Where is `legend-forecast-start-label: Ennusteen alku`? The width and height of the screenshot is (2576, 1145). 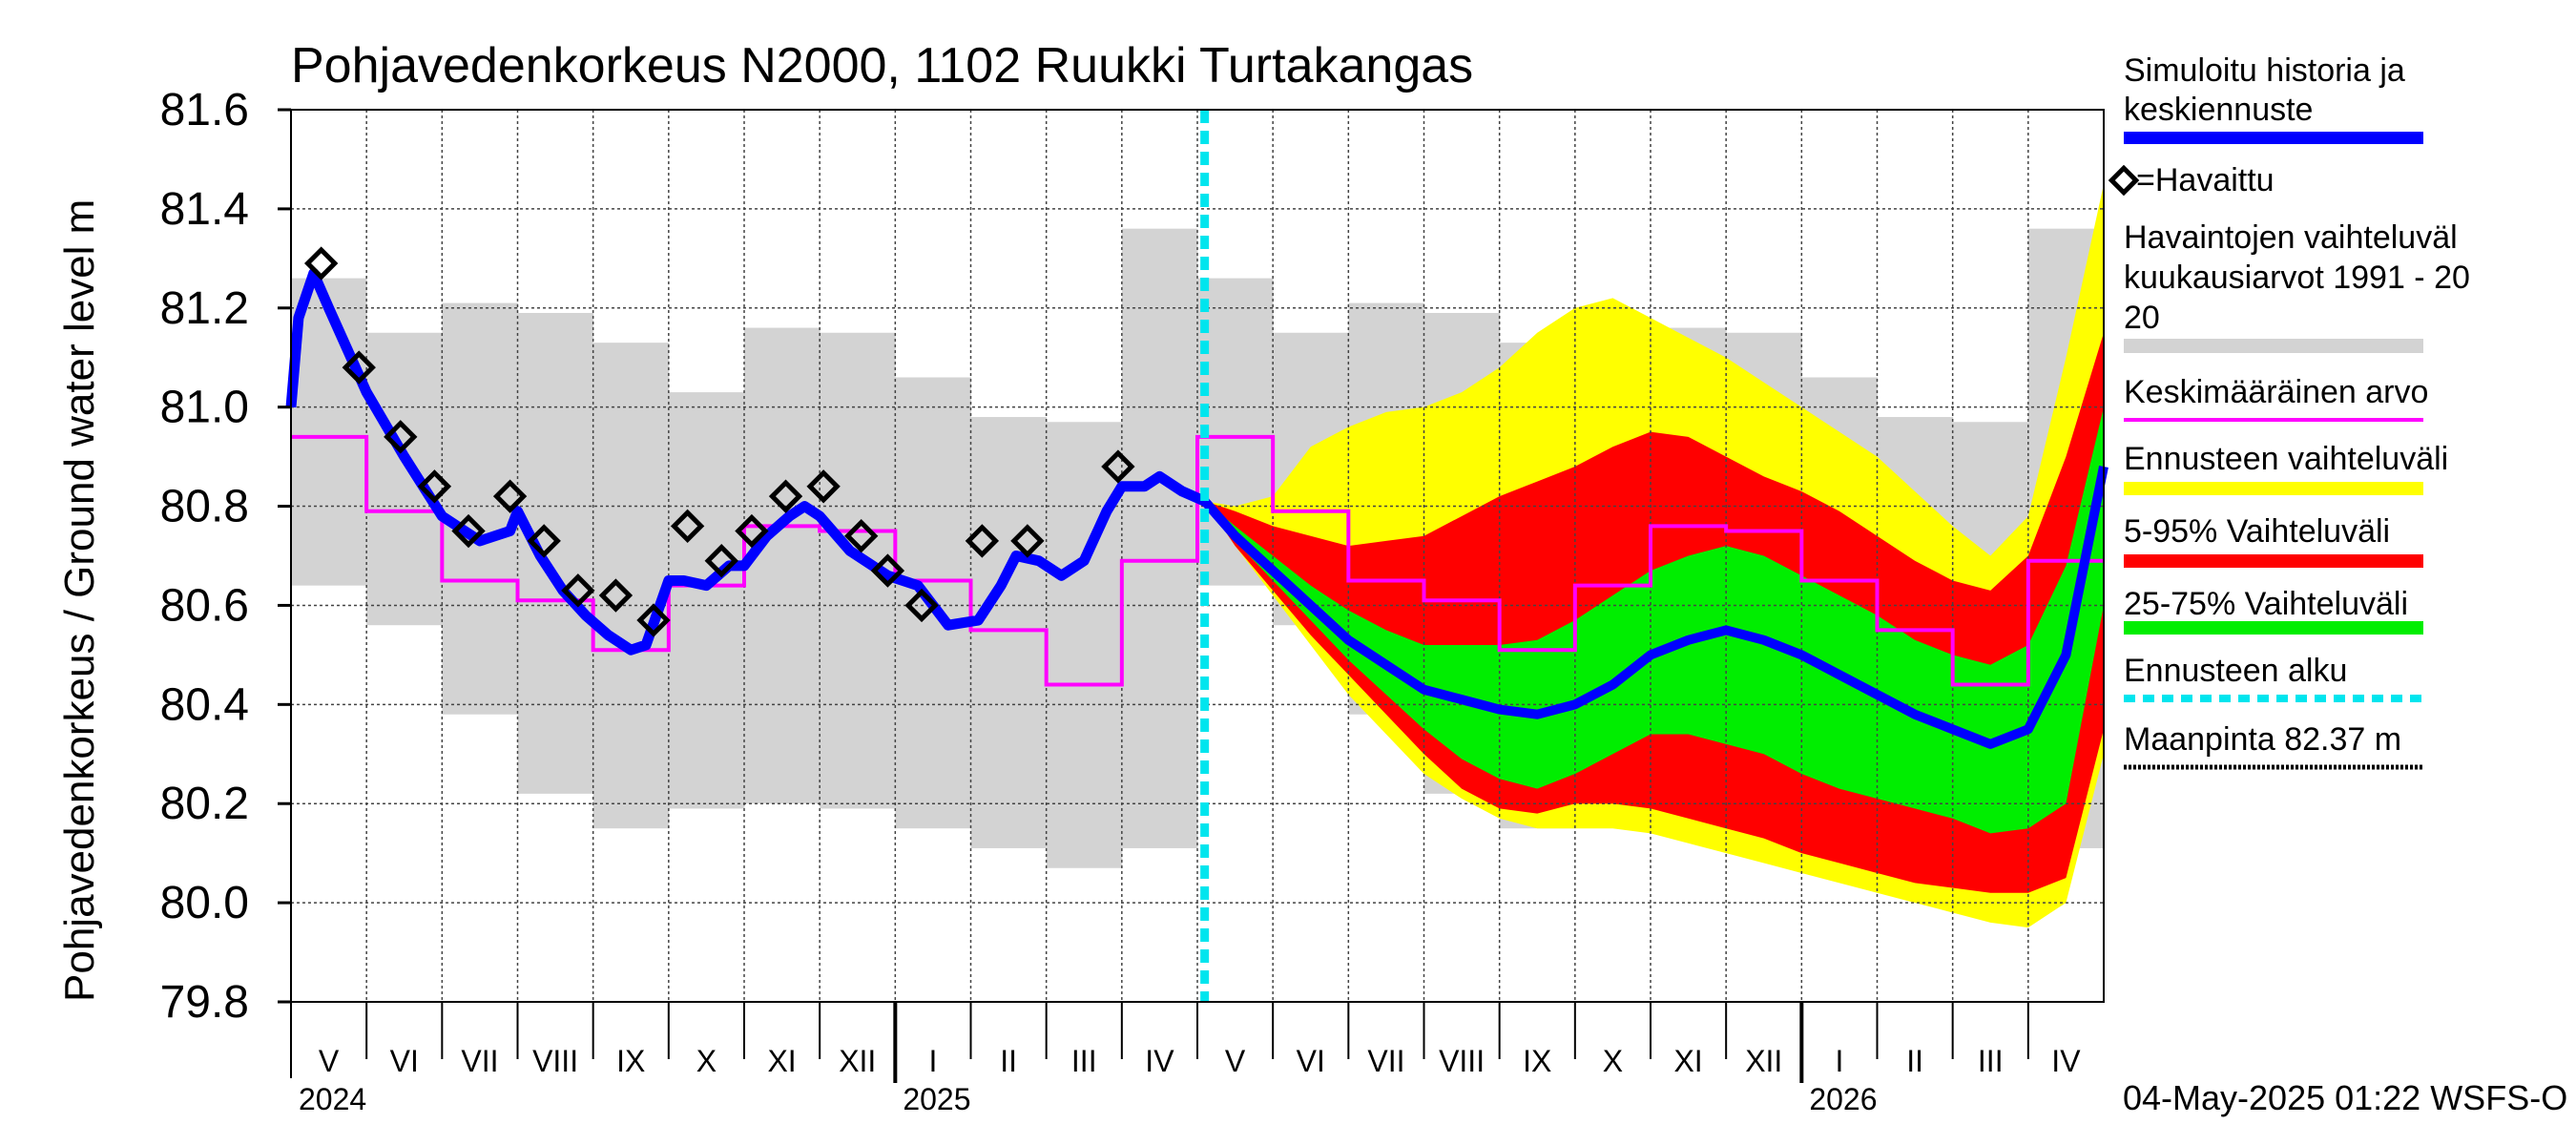 legend-forecast-start-label: Ennusteen alku is located at coordinates (2235, 671).